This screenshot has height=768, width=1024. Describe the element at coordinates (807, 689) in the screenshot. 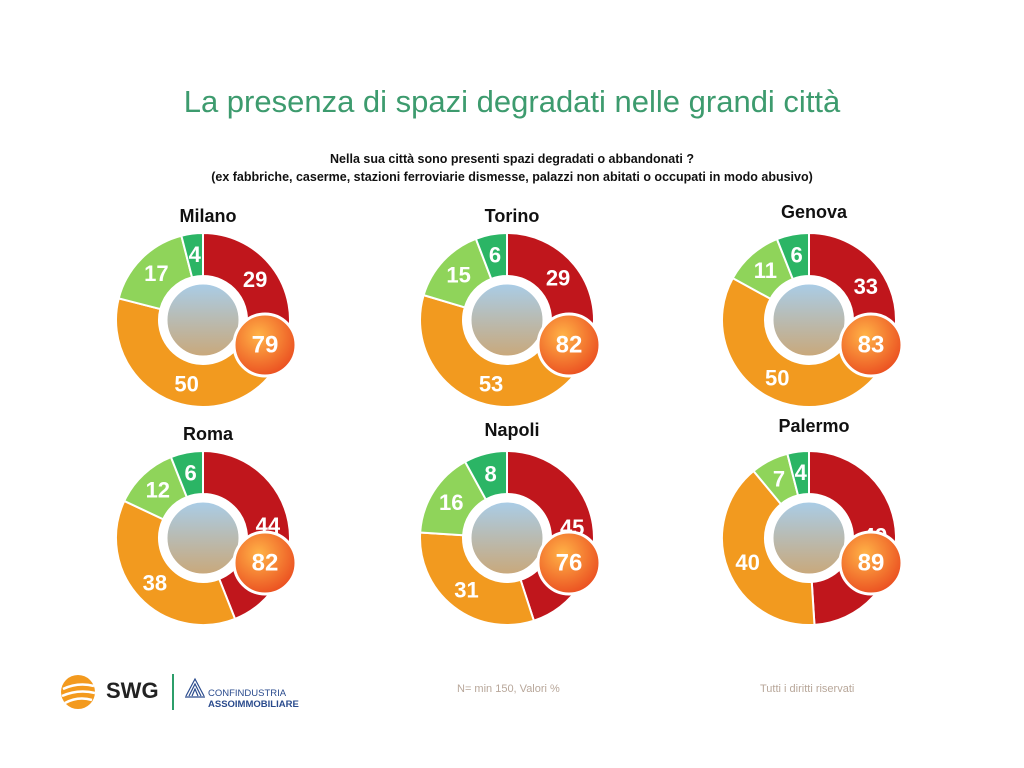

I see `rights-note: Tutti i diritti riservati` at that location.